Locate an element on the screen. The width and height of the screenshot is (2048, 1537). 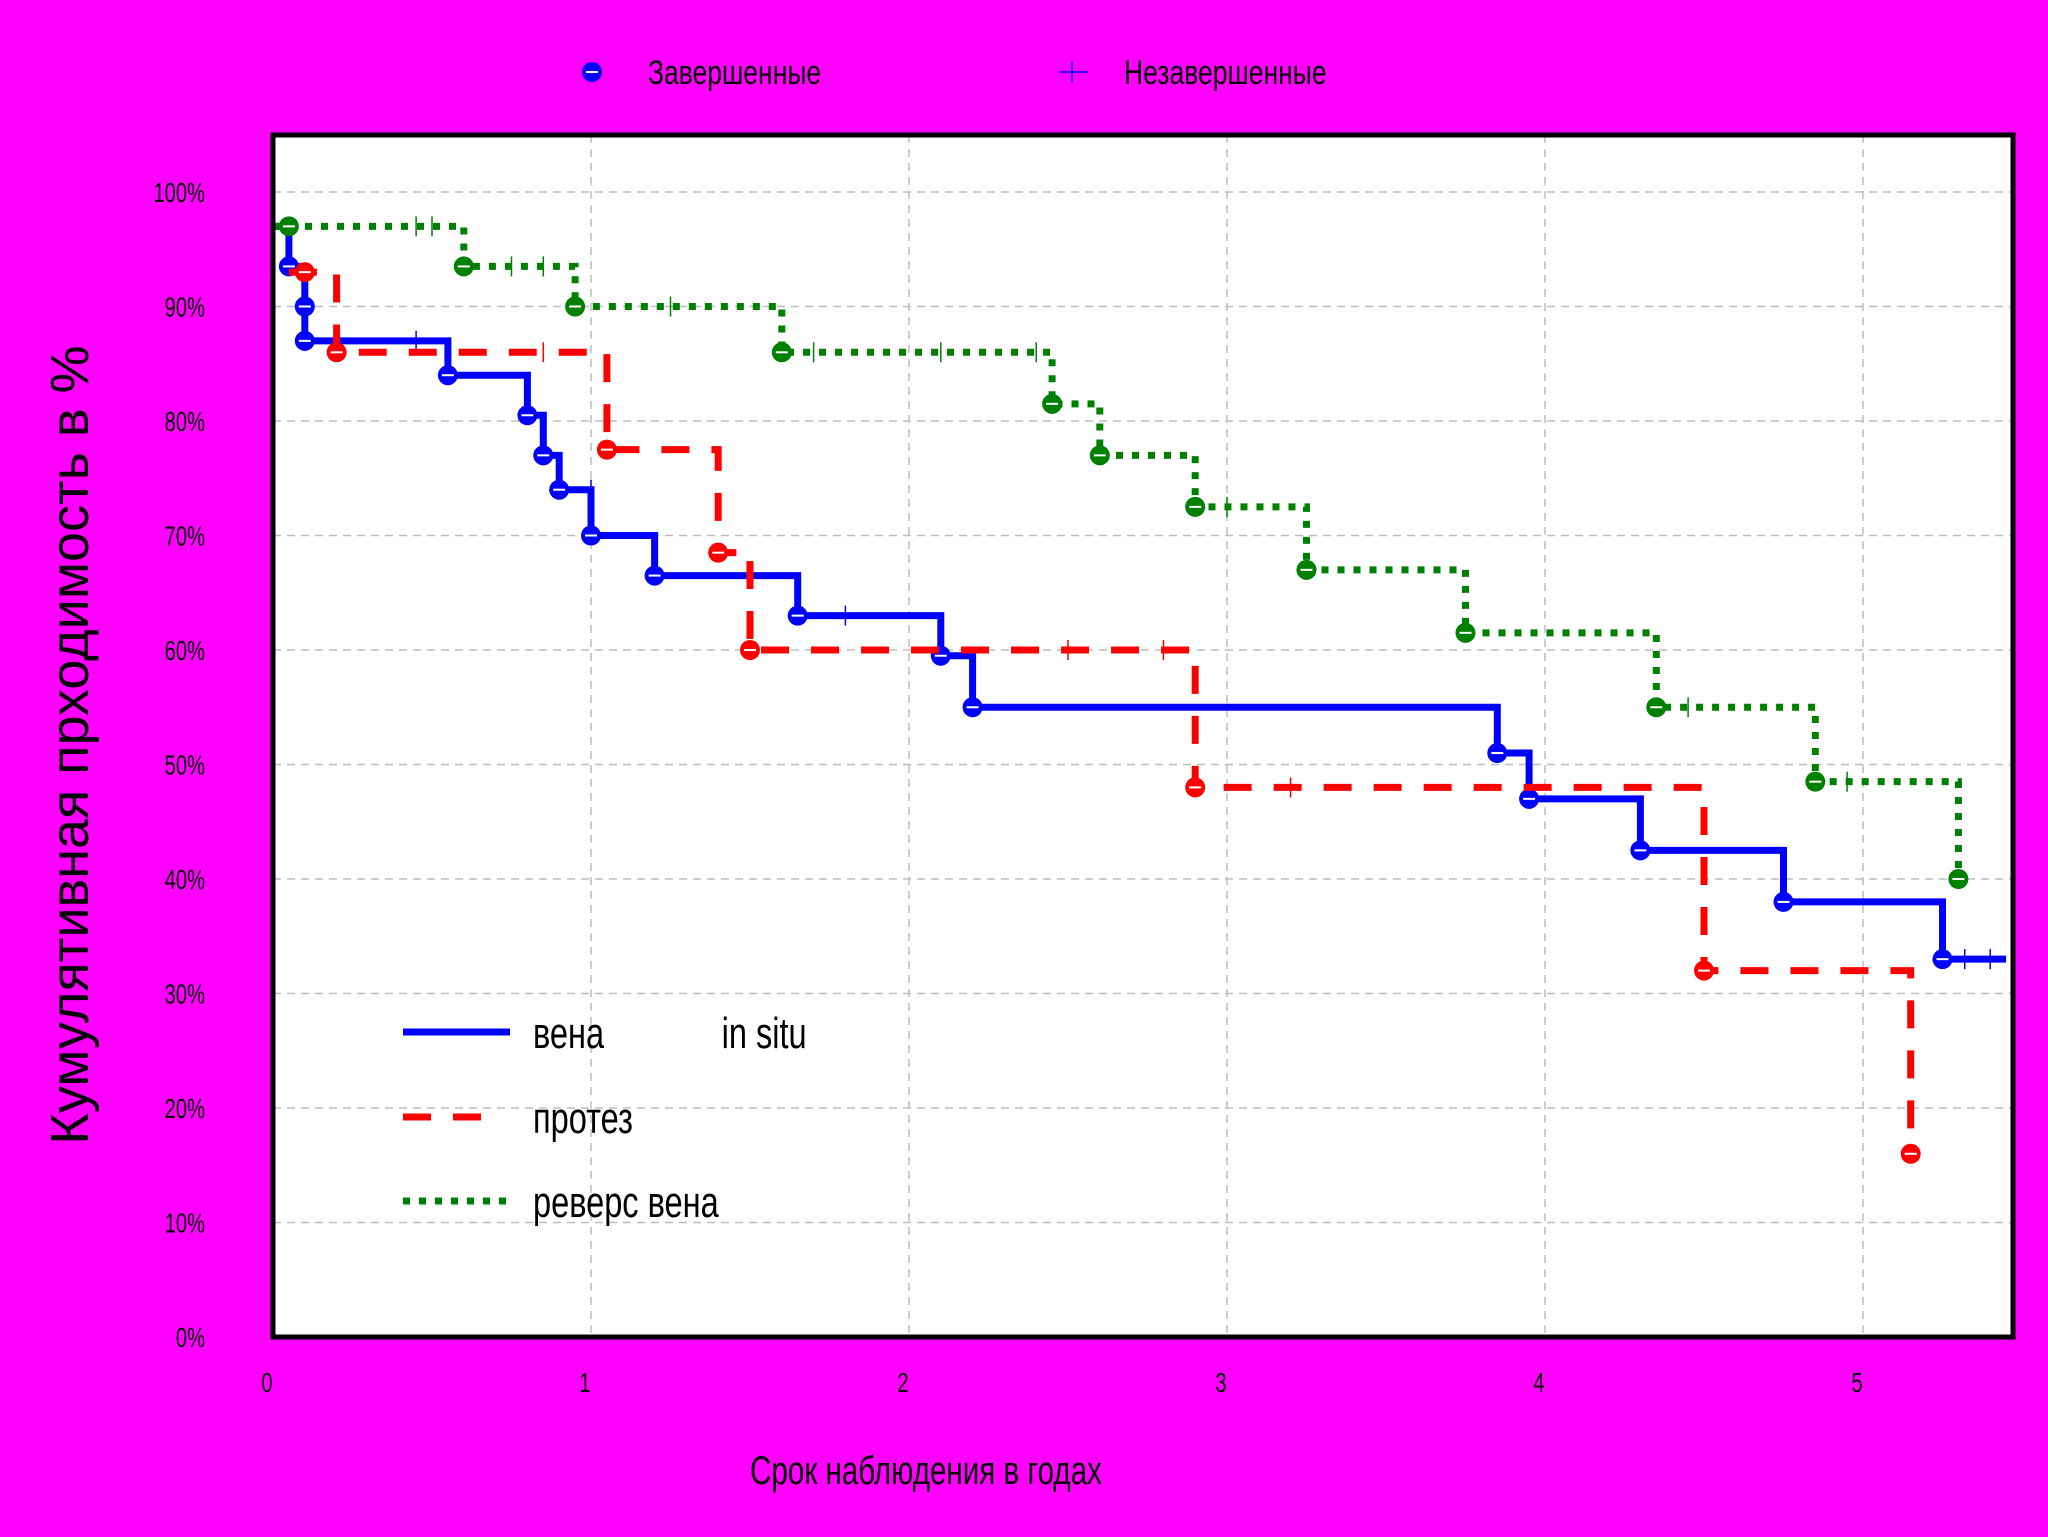
censored-marker-icon is located at coordinates (1074, 72).